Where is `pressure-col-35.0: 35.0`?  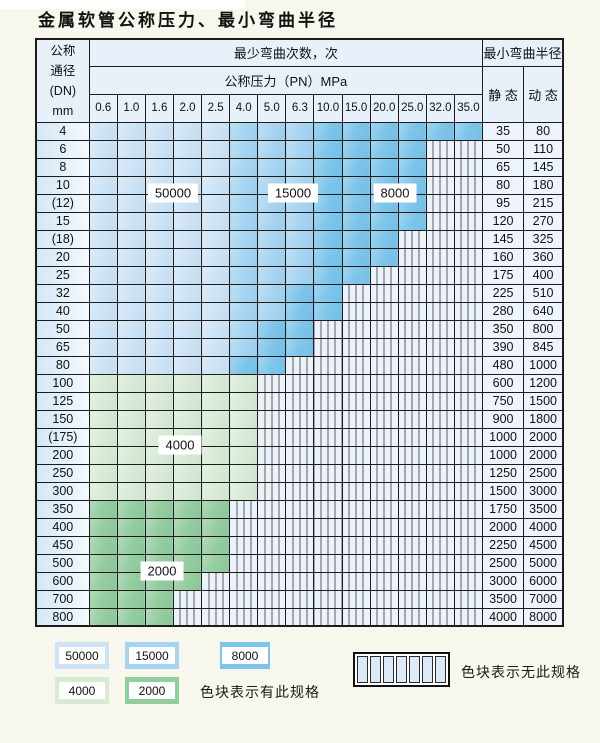
pressure-col-35.0: 35.0 is located at coordinates (468, 108).